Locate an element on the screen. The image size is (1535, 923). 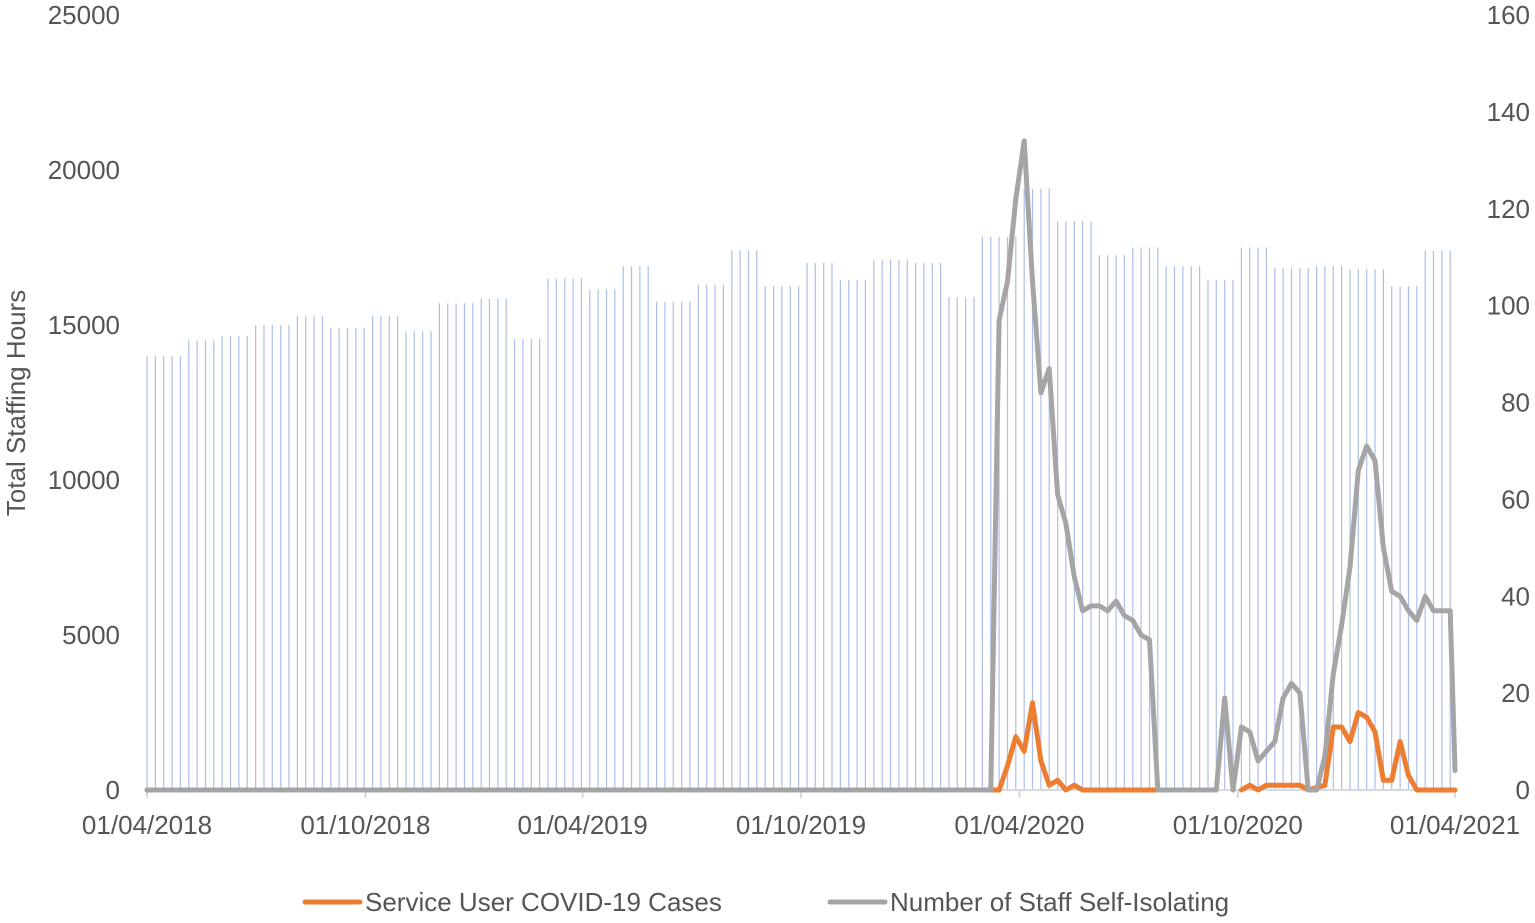
x-tick-label: 01/04/2018 is located at coordinates (147, 825).